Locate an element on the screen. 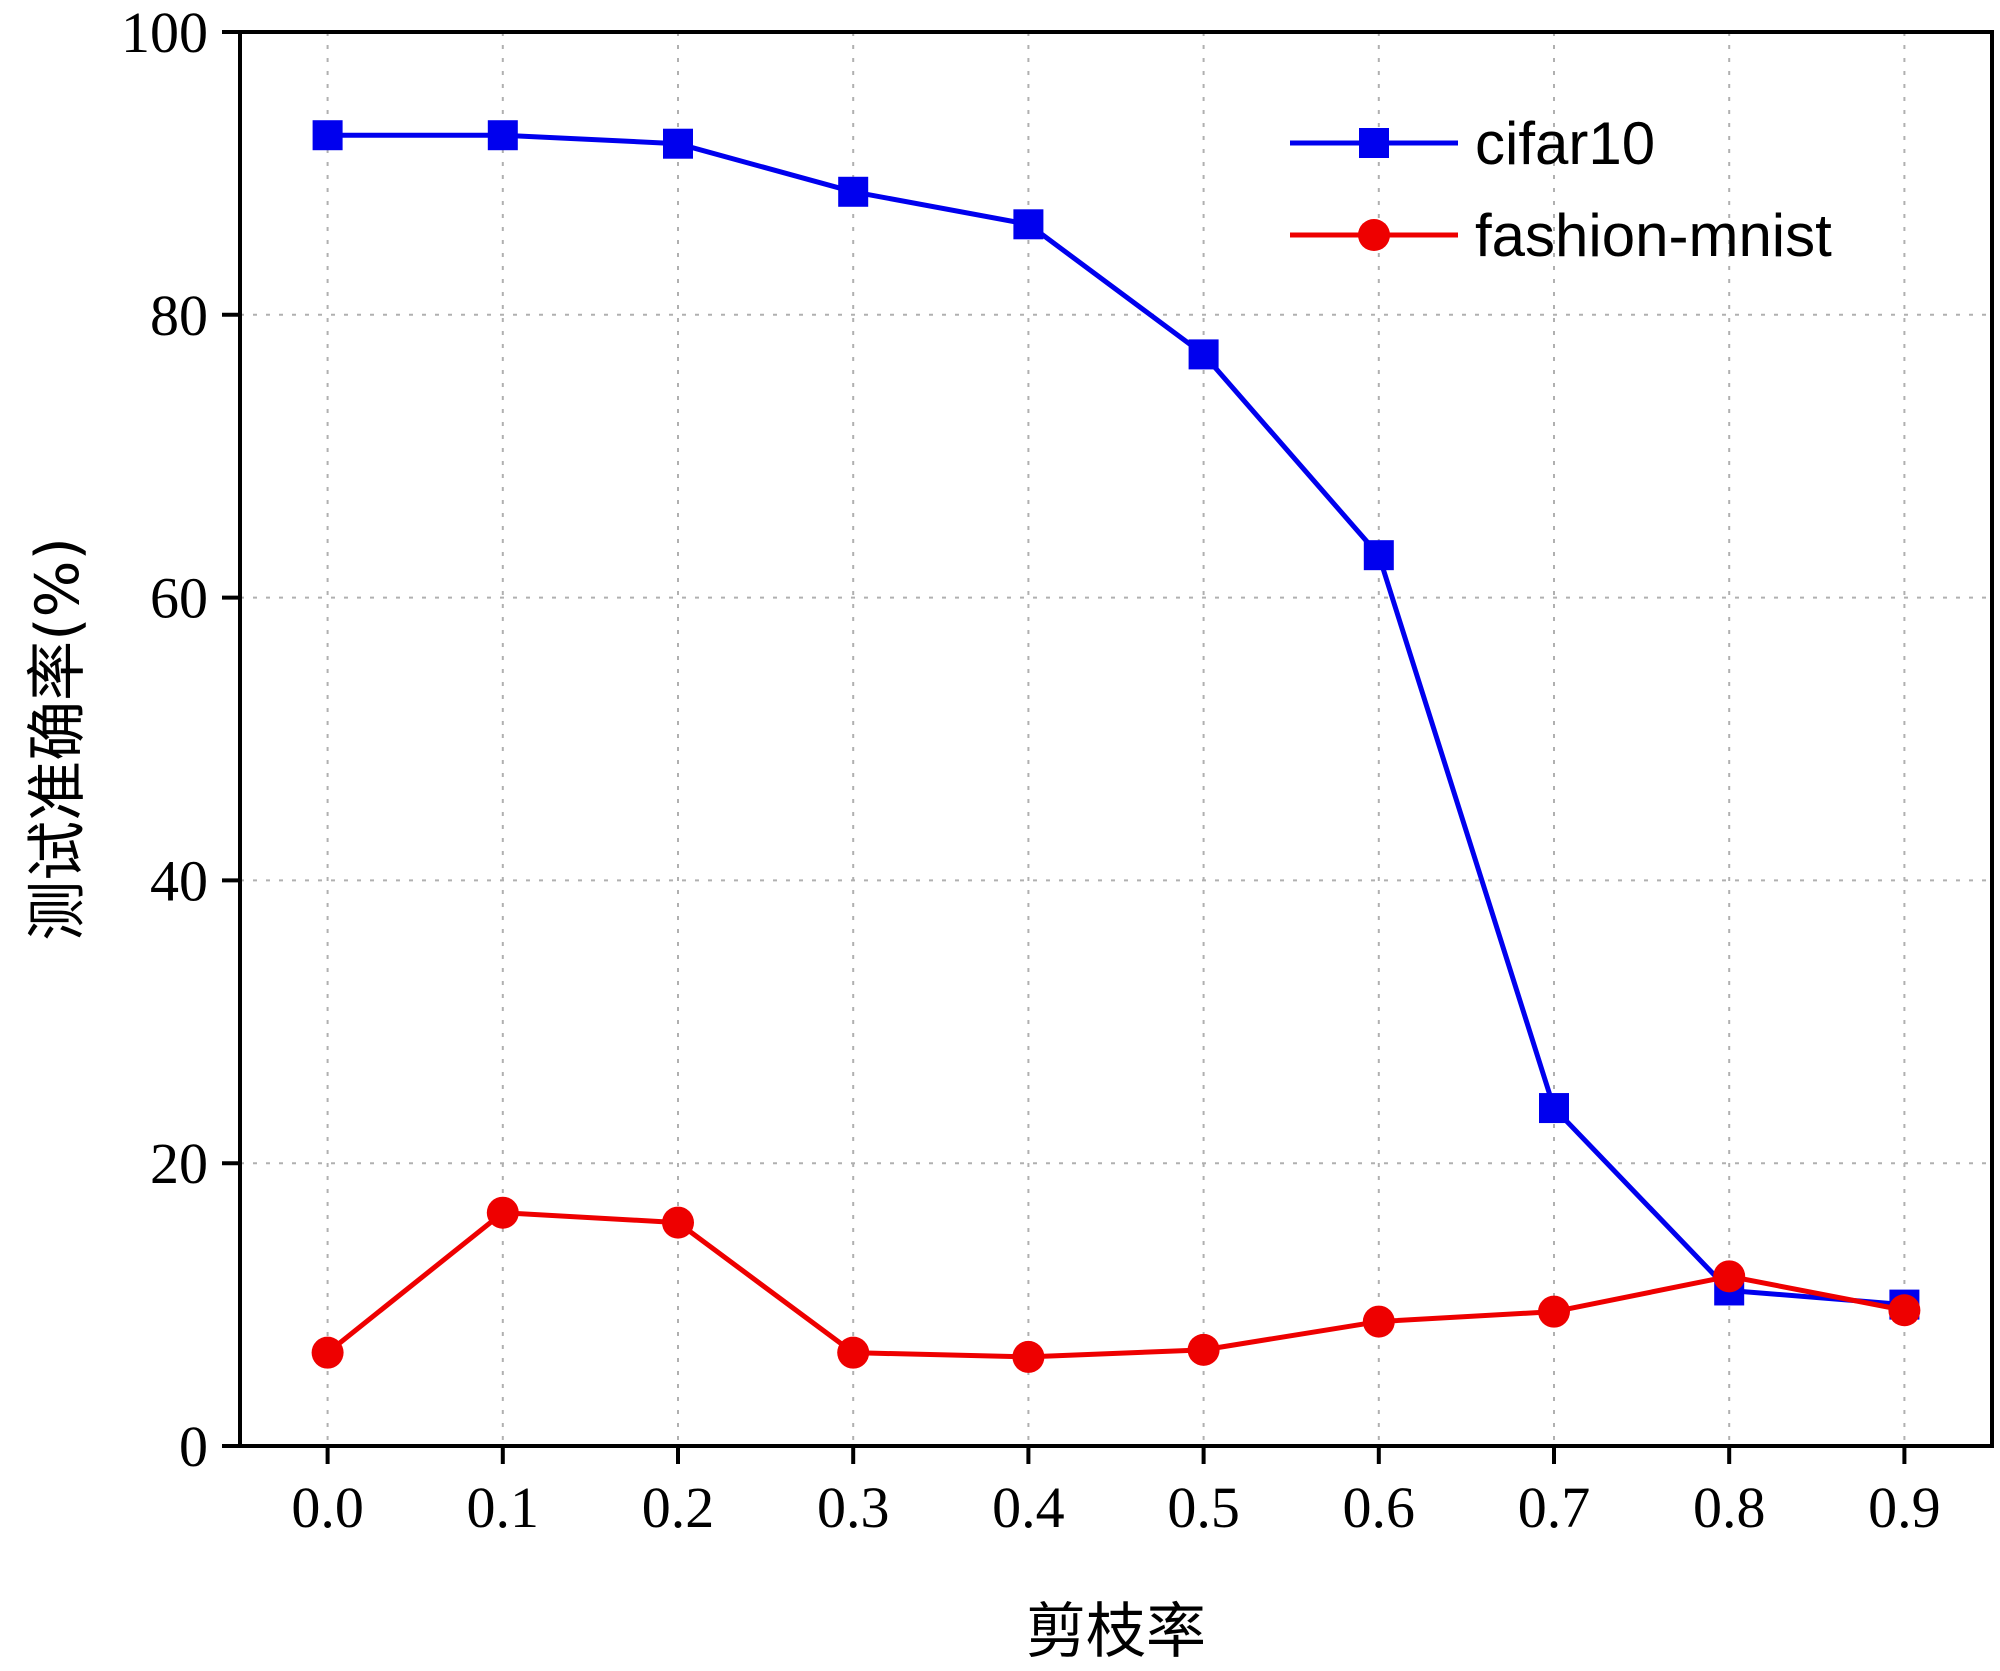 The image size is (2000, 1671). x-tick-label-7: 0.7 is located at coordinates (1554, 1507).